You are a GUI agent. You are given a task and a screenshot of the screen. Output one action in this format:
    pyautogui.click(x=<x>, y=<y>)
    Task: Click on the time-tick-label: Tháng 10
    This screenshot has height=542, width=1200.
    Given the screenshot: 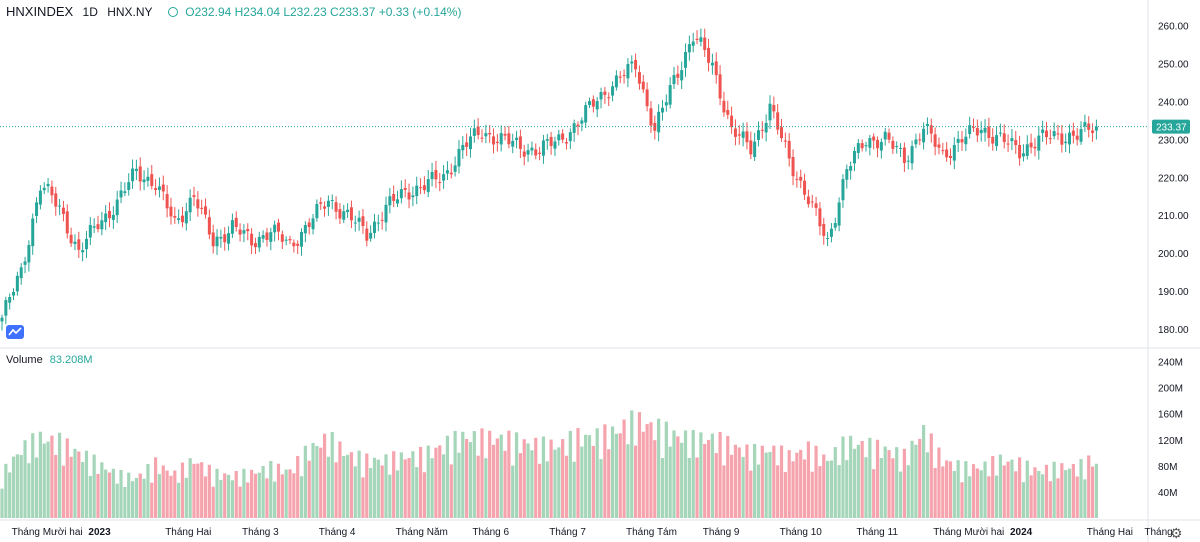 What is the action you would take?
    pyautogui.click(x=801, y=532)
    